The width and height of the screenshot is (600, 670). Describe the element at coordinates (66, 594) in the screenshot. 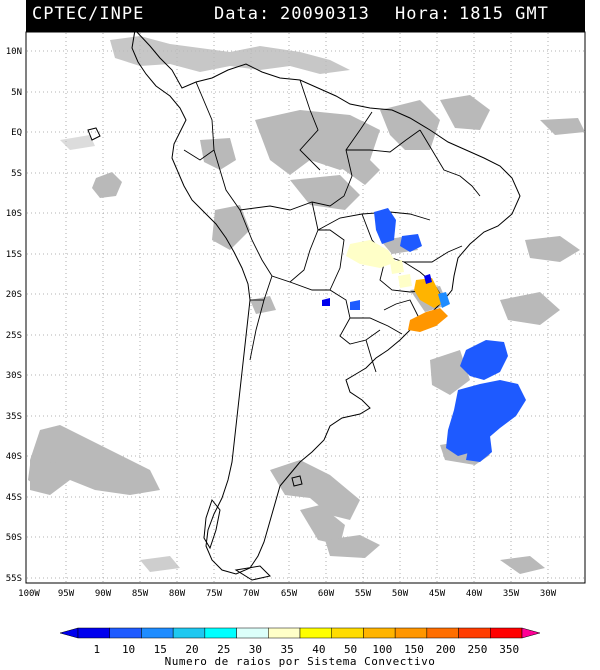

I see `lon-label: 95W` at that location.